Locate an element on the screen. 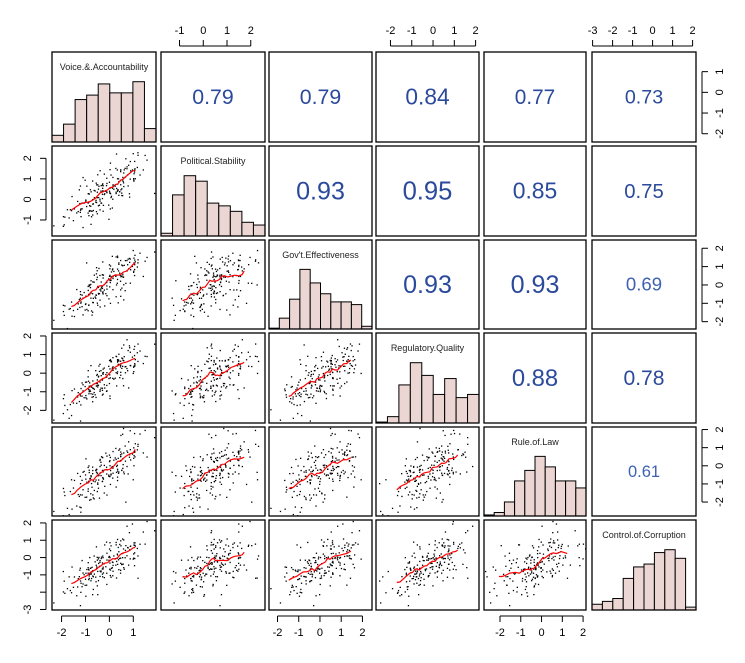 This screenshot has height=663, width=745. variable-label: Voice.&.Accountability is located at coordinates (104, 67).